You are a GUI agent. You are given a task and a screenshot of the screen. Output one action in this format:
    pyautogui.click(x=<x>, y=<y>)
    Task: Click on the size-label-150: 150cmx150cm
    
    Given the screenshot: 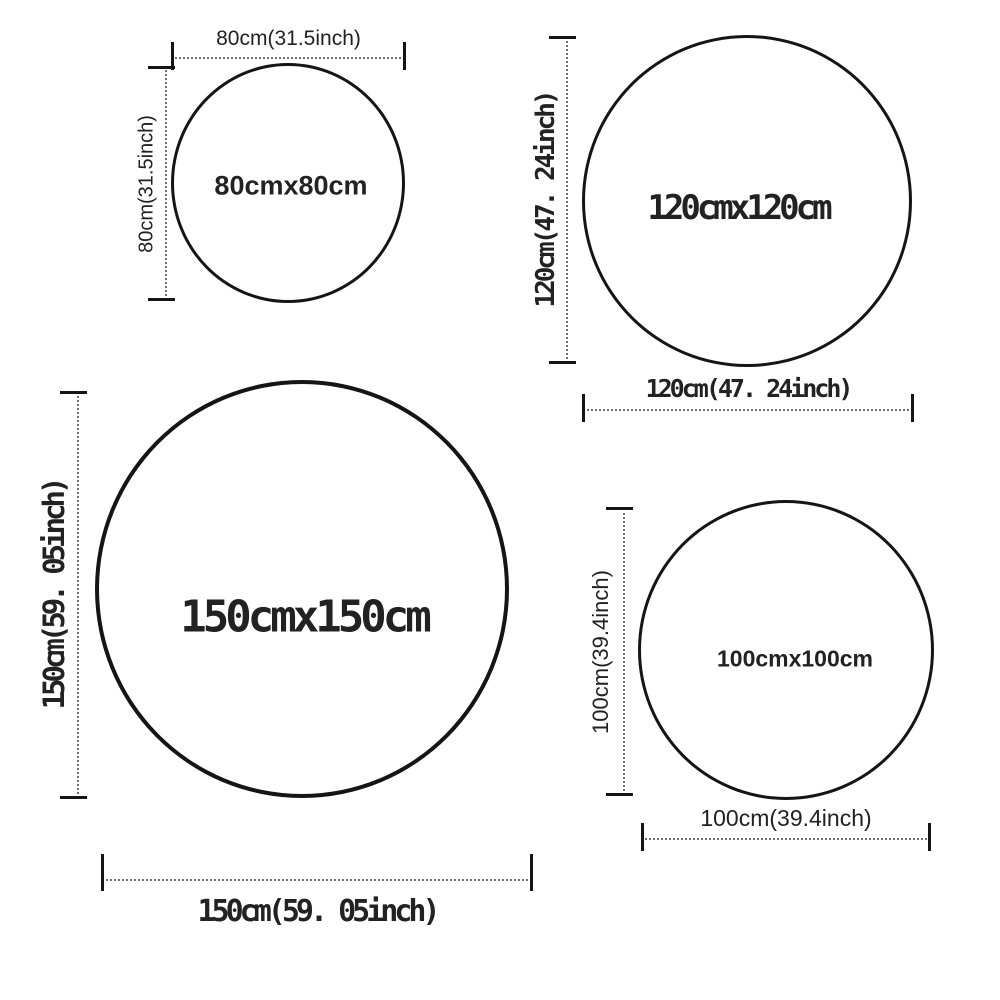 What is the action you would take?
    pyautogui.click(x=305, y=617)
    